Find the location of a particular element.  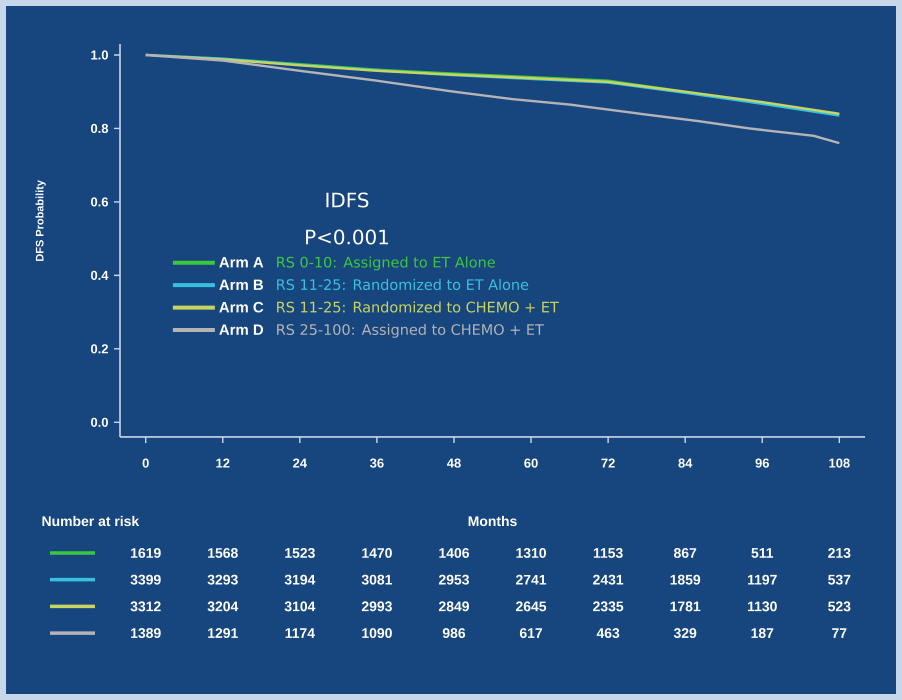

text: 1619 is located at coordinates (146, 553).